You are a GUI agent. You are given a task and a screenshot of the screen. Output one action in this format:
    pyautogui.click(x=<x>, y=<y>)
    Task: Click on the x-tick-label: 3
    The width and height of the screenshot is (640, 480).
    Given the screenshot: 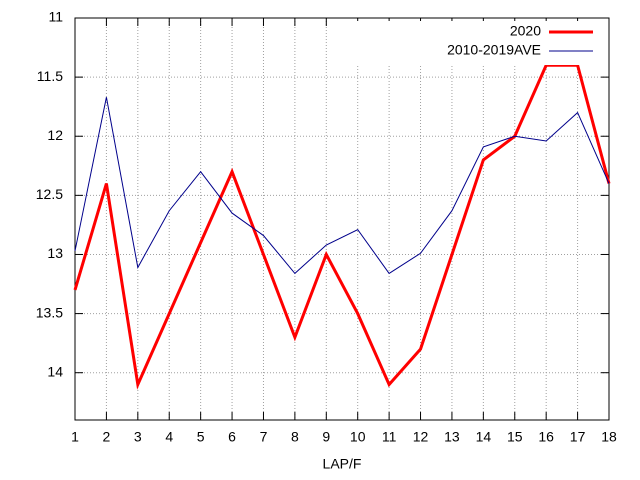 What is the action you would take?
    pyautogui.click(x=138, y=437)
    